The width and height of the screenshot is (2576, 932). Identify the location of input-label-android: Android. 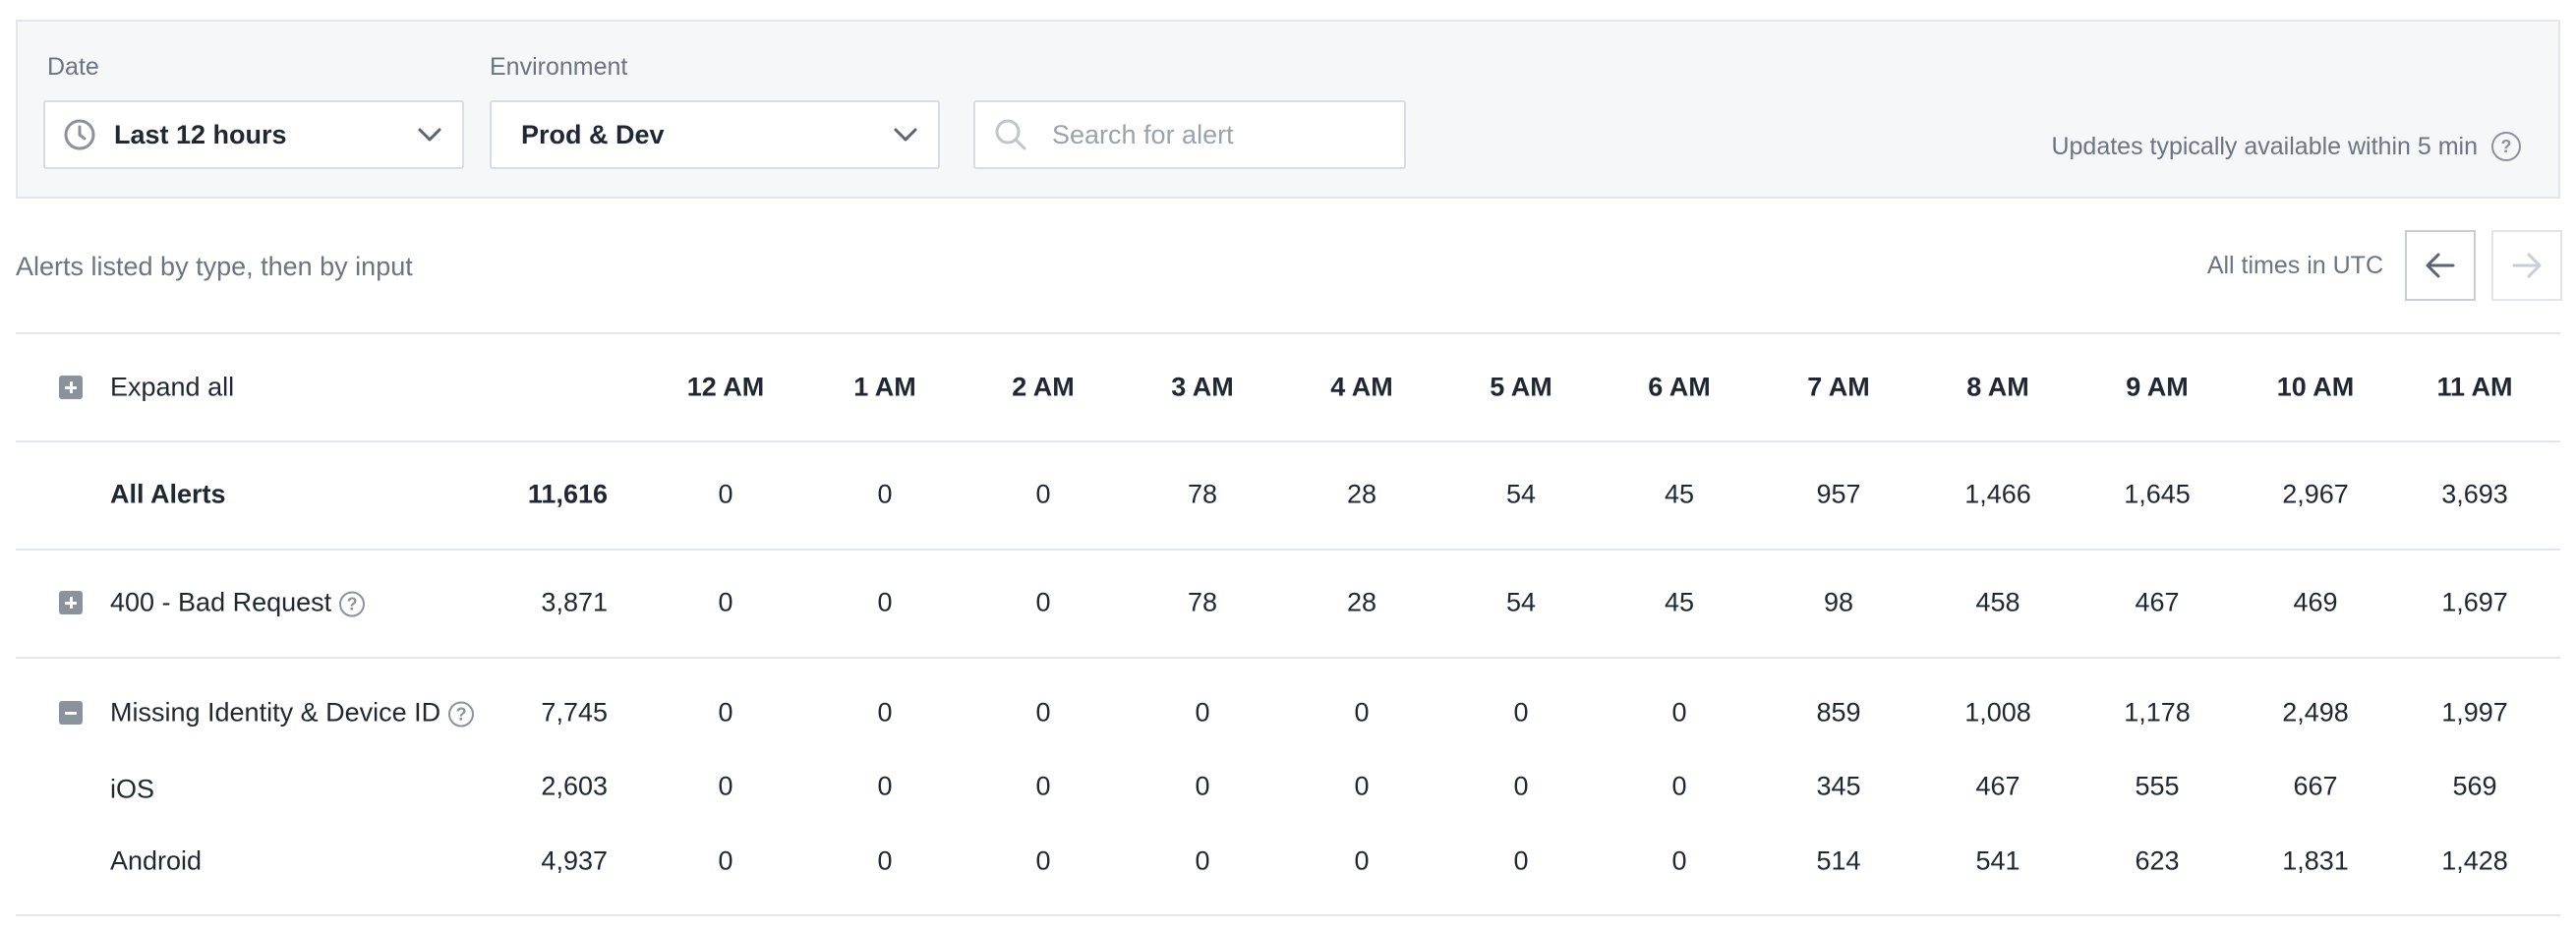
(156, 860).